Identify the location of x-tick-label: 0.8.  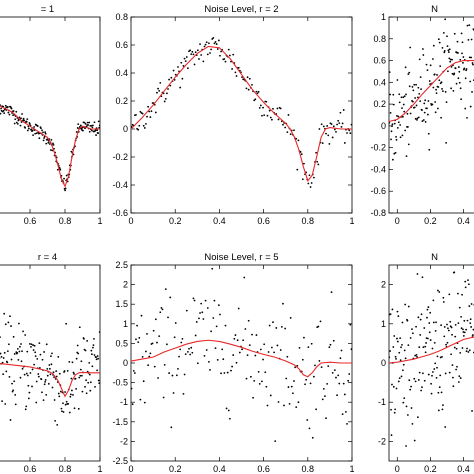
(65, 469).